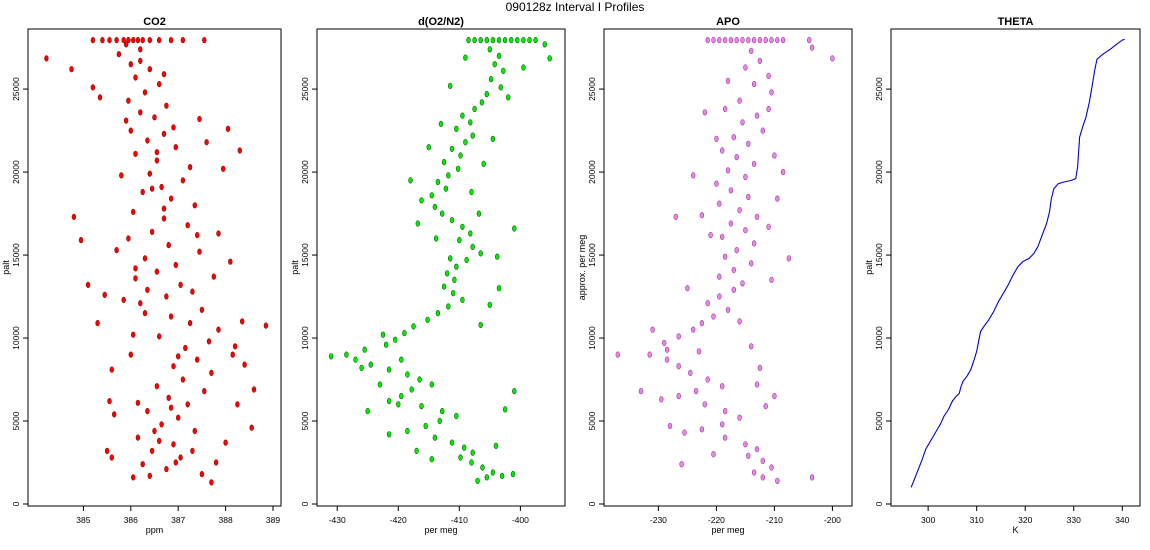  I want to click on x-tick-label: 388, so click(226, 520).